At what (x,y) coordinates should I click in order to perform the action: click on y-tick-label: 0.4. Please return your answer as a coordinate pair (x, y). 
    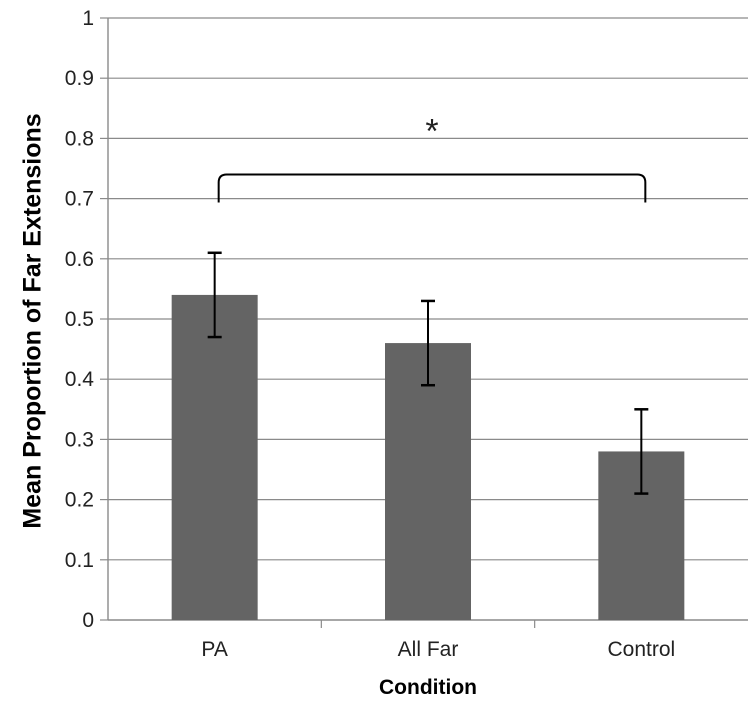
    Looking at the image, I should click on (80, 379).